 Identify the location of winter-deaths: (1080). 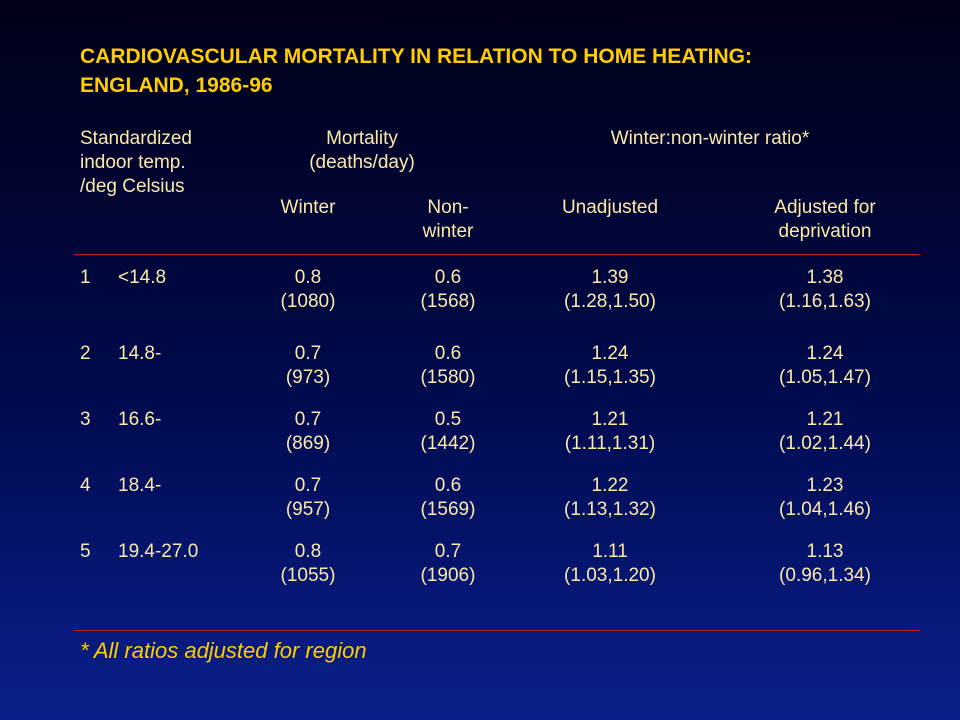
(308, 301).